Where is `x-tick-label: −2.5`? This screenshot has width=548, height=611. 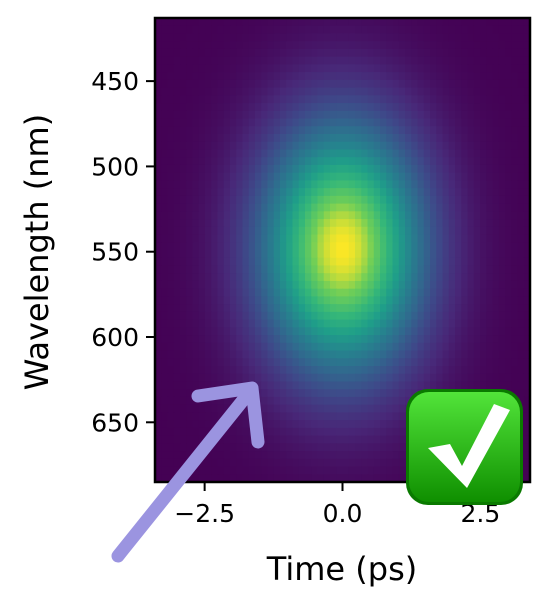 x-tick-label: −2.5 is located at coordinates (204, 513).